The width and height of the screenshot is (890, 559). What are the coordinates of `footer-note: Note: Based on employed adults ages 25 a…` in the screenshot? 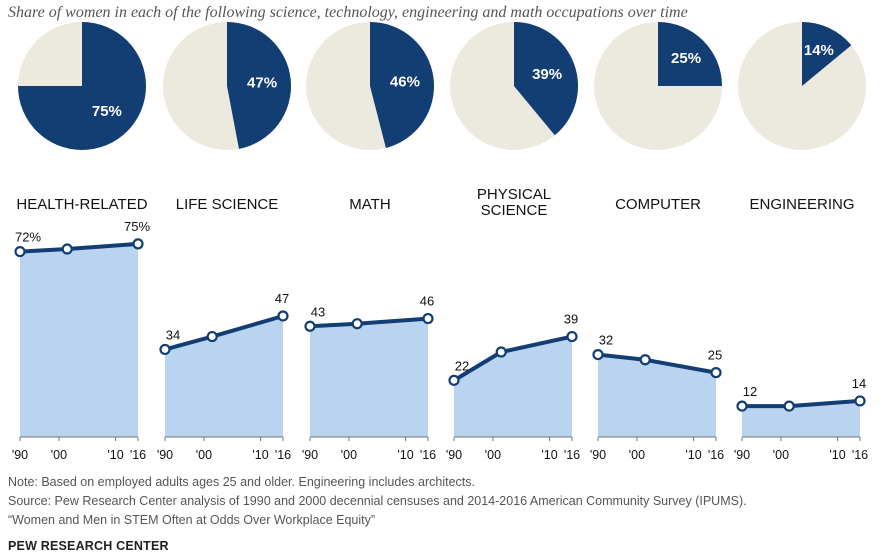 It's located at (241, 482).